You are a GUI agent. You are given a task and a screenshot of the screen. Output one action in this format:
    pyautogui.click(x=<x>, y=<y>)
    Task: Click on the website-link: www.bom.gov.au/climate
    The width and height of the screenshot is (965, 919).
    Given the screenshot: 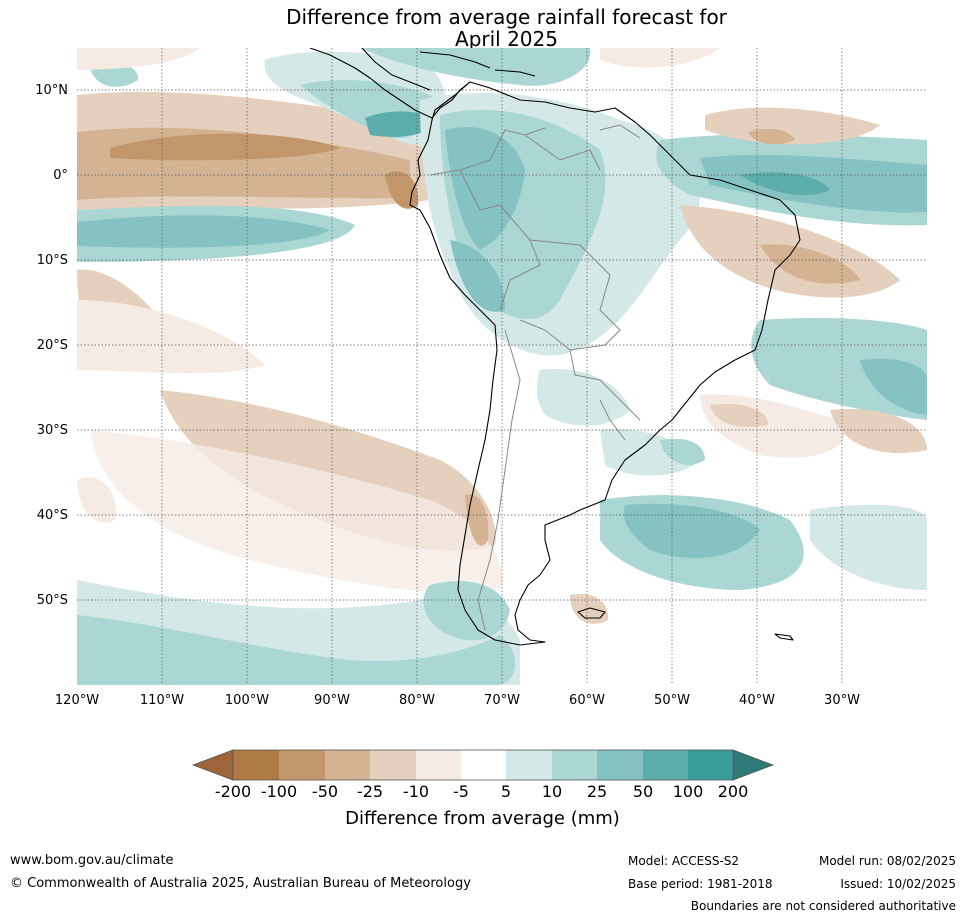 What is the action you would take?
    pyautogui.click(x=92, y=860)
    